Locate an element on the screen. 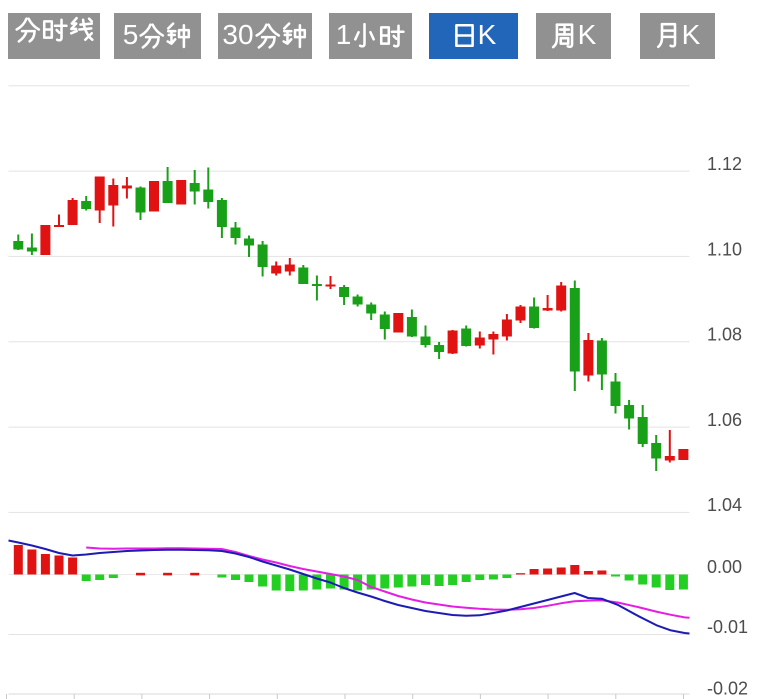 Image resolution: width=769 pixels, height=699 pixels. svg-text: 1.04 is located at coordinates (724, 505).